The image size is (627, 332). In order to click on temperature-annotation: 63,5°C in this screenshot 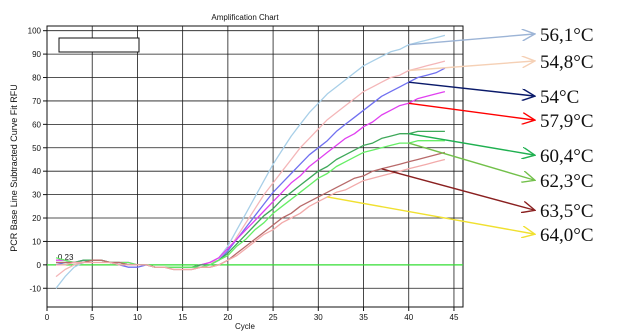, I will do `click(567, 211)`.